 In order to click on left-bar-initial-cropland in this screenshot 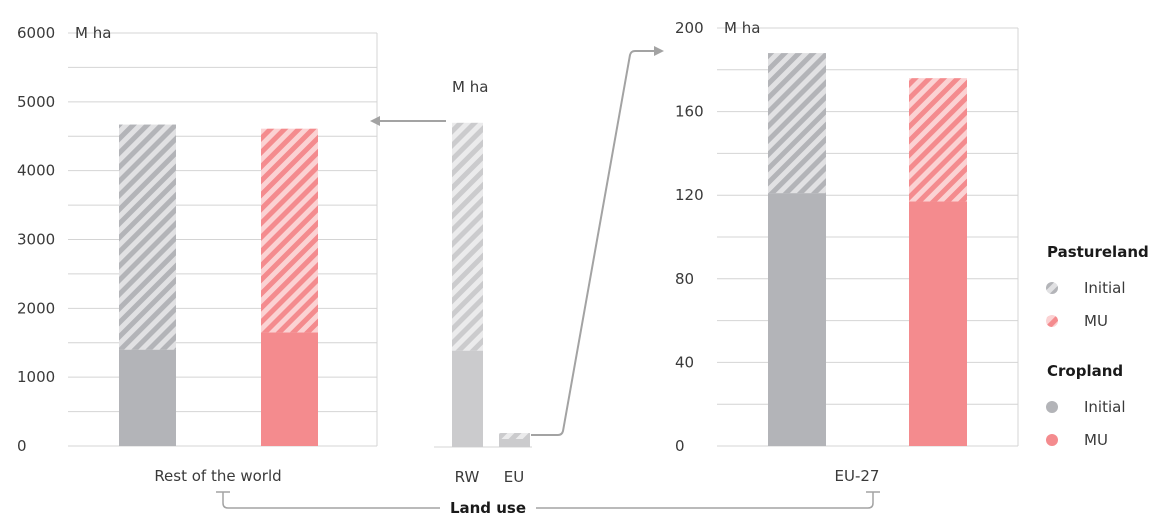, I will do `click(147, 397)`.